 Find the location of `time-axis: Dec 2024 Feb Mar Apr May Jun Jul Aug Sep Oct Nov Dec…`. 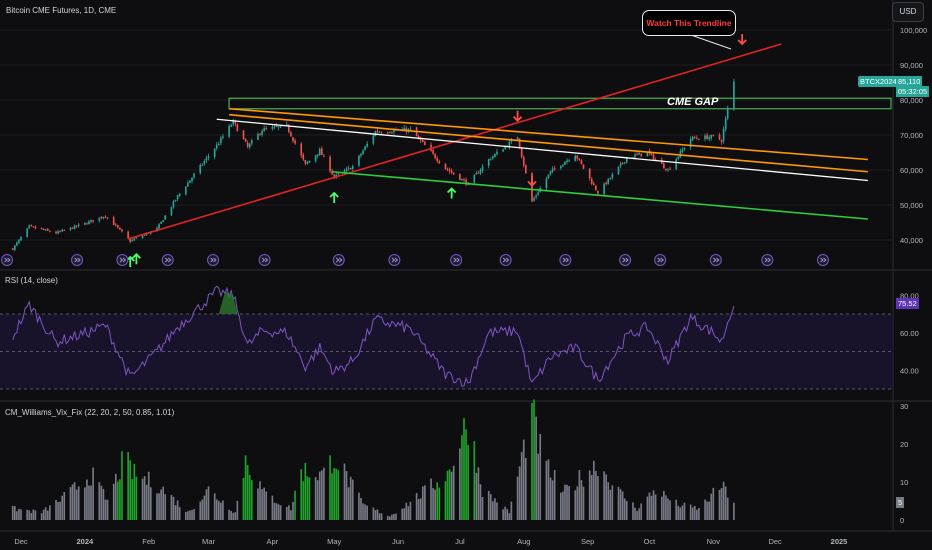

time-axis: Dec 2024 Feb Mar Apr May Jun Jul Aug Sep Oct Nov Dec… is located at coordinates (430, 541).